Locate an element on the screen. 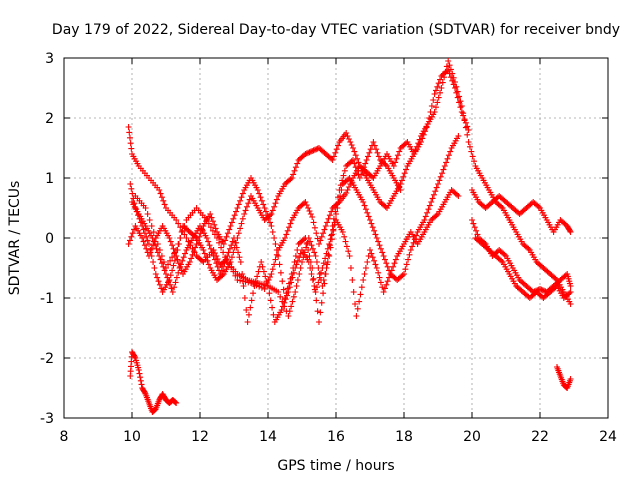 The image size is (640, 480). x-tick-label: 12 is located at coordinates (200, 437).